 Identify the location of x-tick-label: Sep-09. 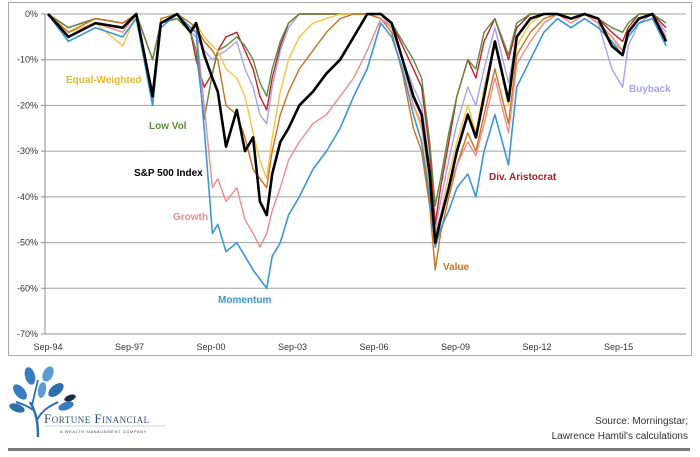
(455, 347).